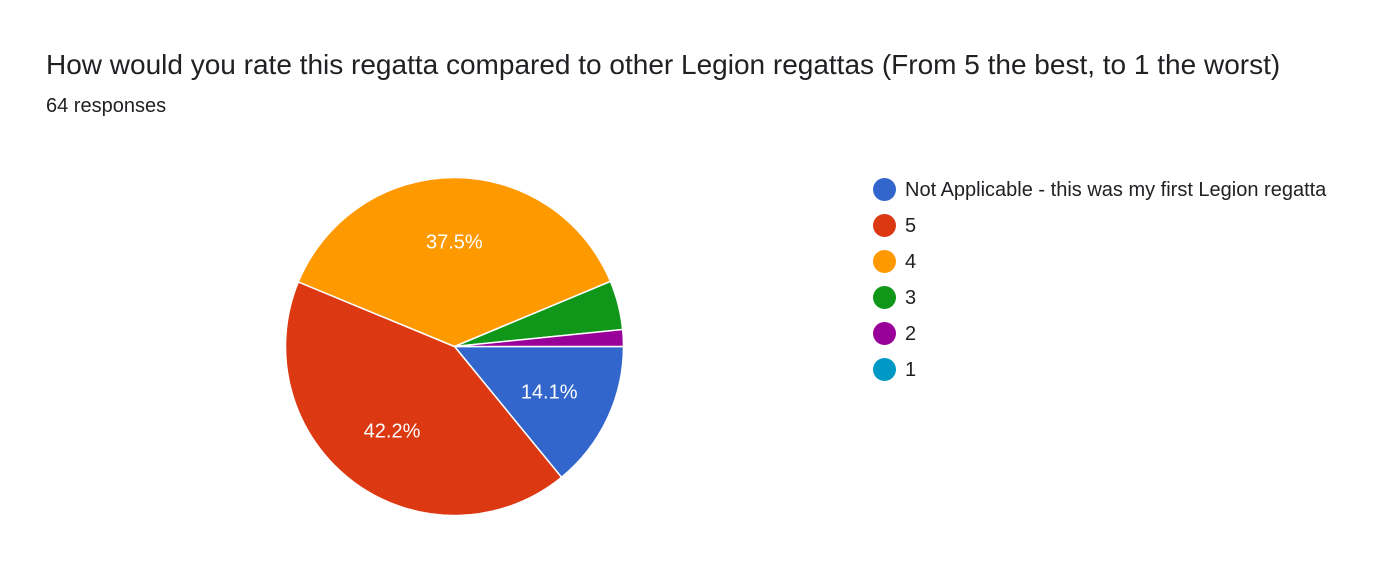 The width and height of the screenshot is (1380, 581). What do you see at coordinates (911, 298) in the screenshot?
I see `legend-label: 3` at bounding box center [911, 298].